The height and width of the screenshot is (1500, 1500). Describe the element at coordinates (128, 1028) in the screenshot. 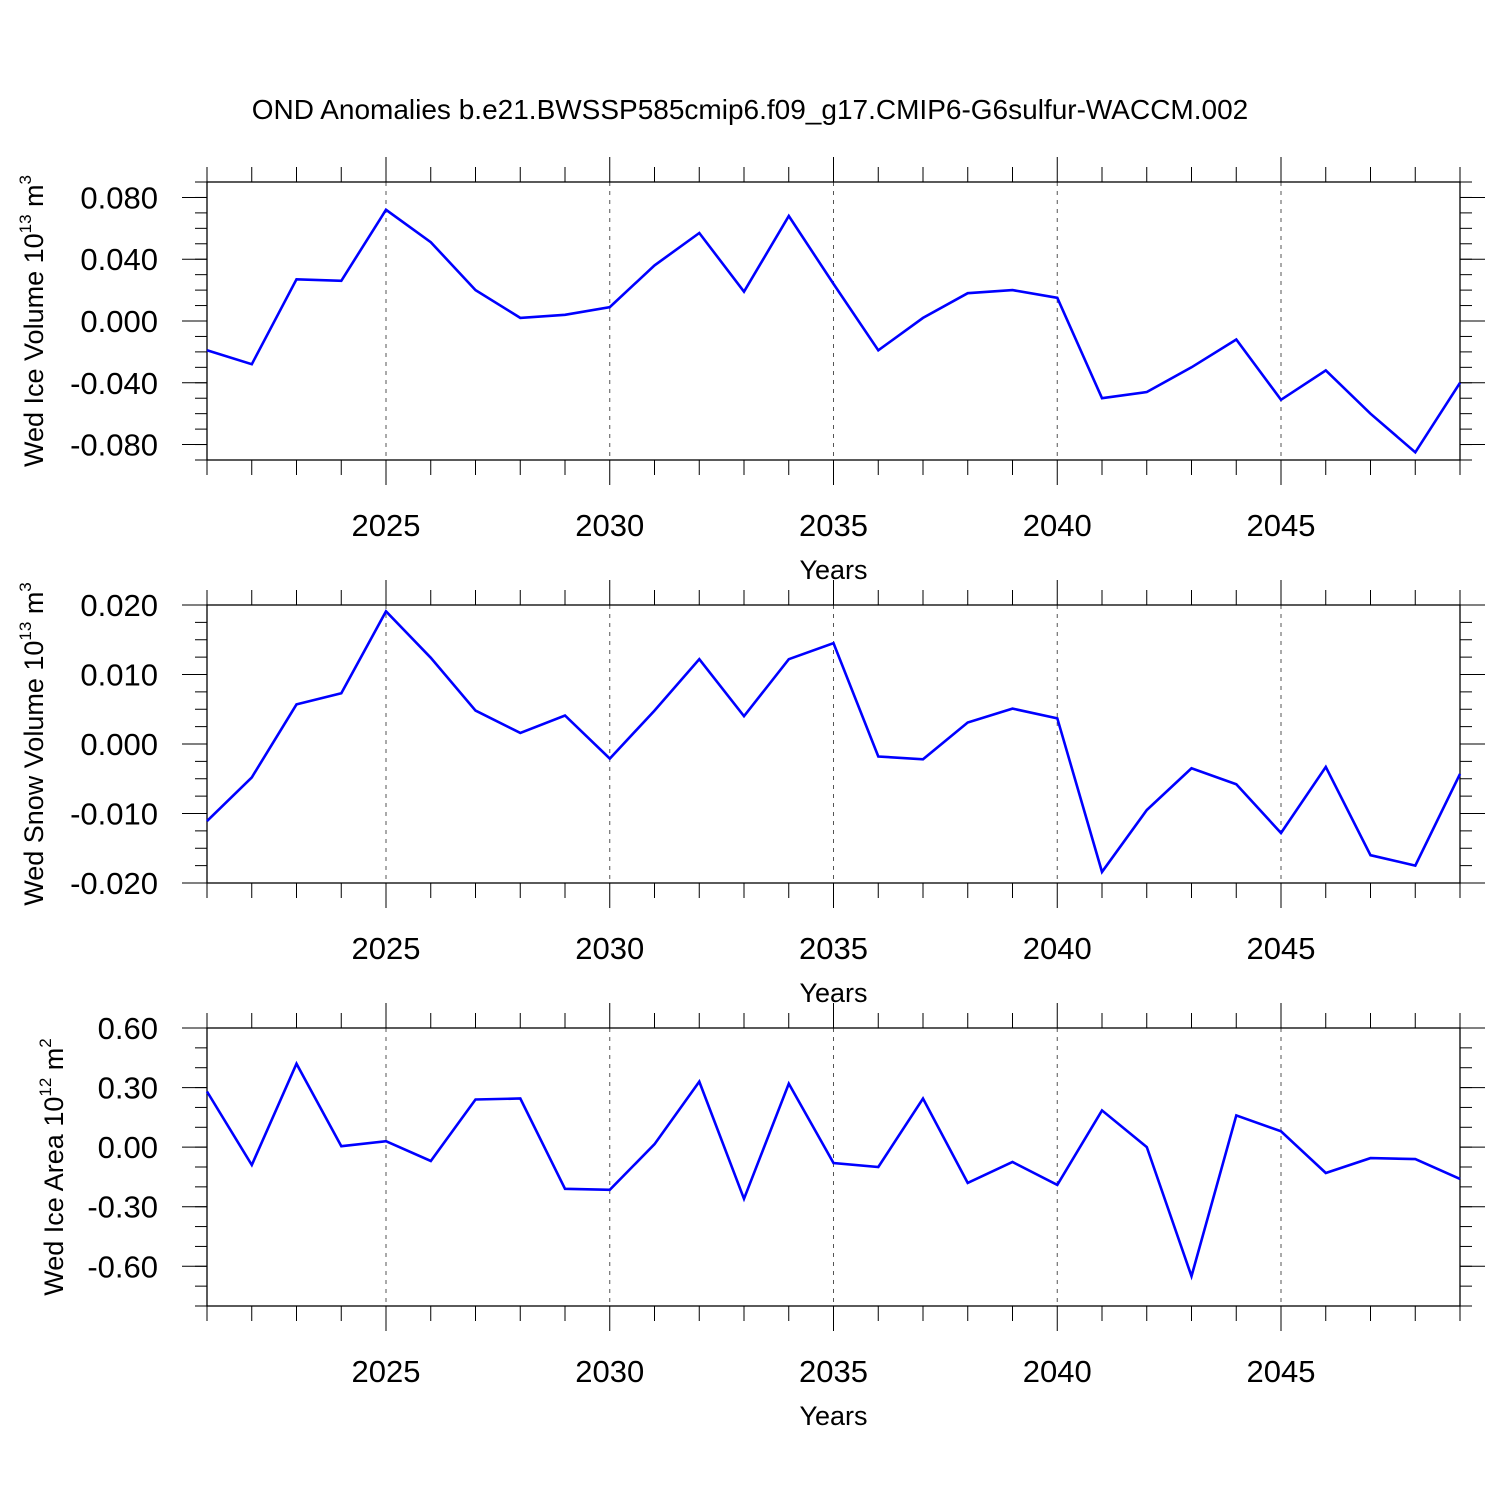

I see `y-tick-label: 0.60` at that location.